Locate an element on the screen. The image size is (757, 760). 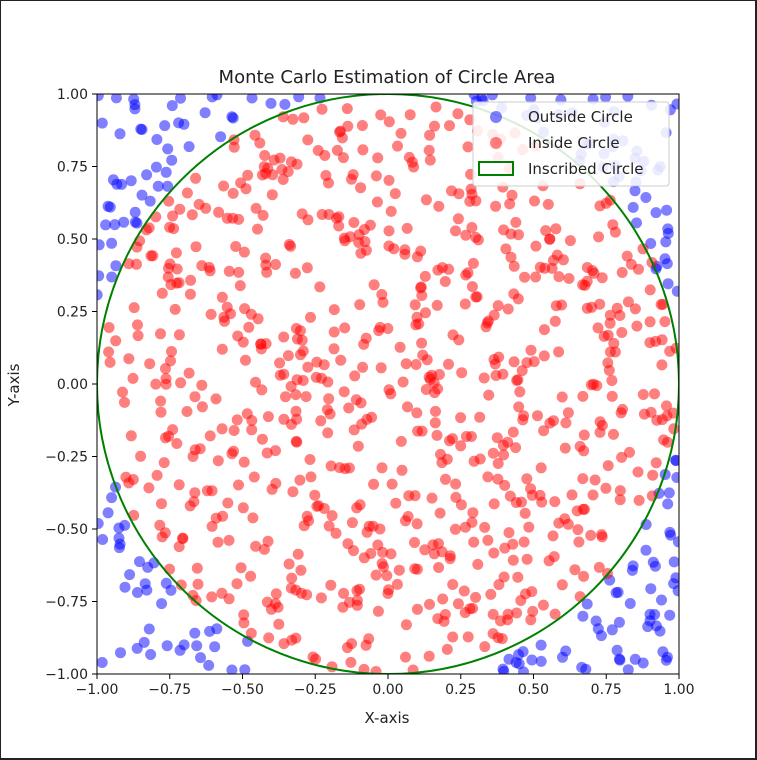
x-tick-label: 0.00 is located at coordinates (387, 690).